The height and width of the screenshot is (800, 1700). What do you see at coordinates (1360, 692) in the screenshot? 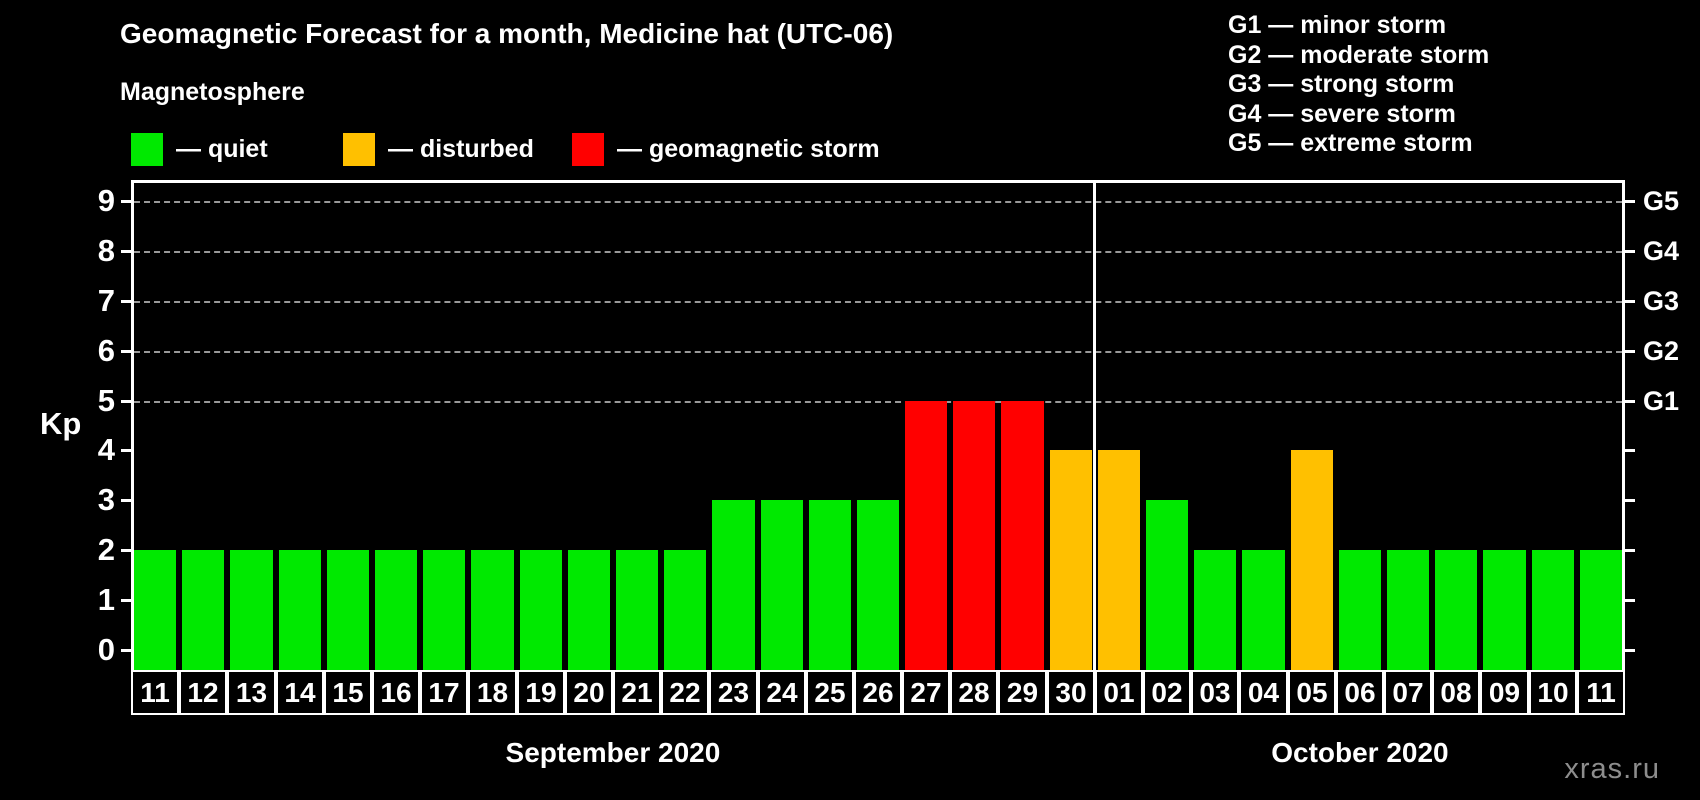
I see `day-label-box: 06` at bounding box center [1360, 692].